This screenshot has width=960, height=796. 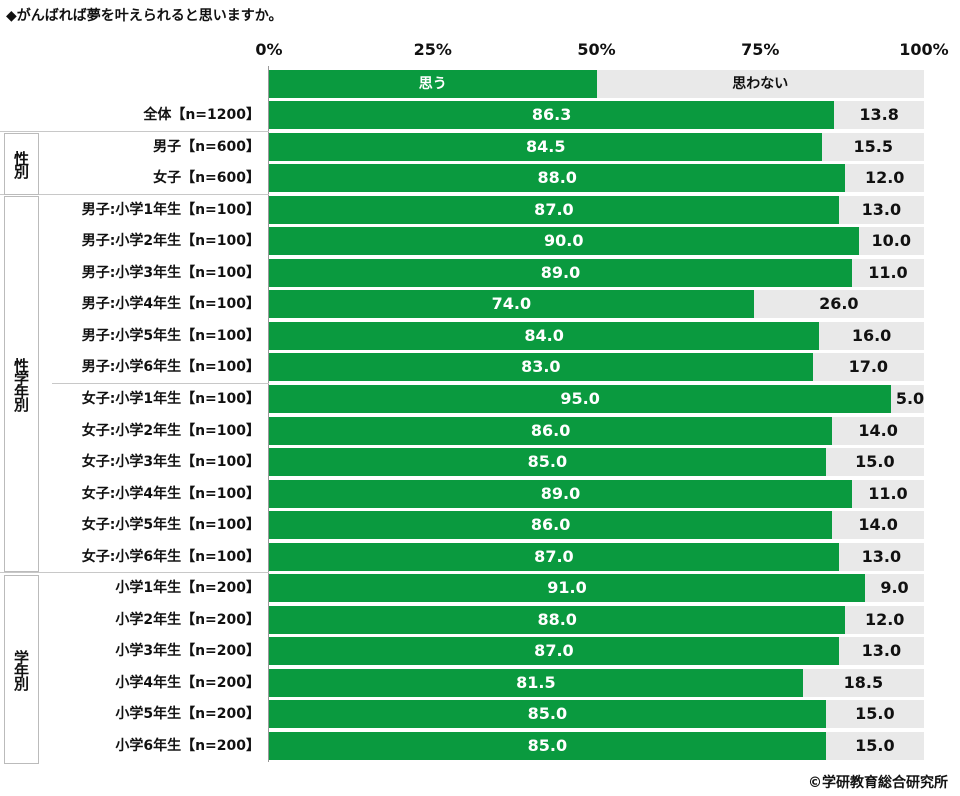 I want to click on y-axis-line, so click(x=268, y=414).